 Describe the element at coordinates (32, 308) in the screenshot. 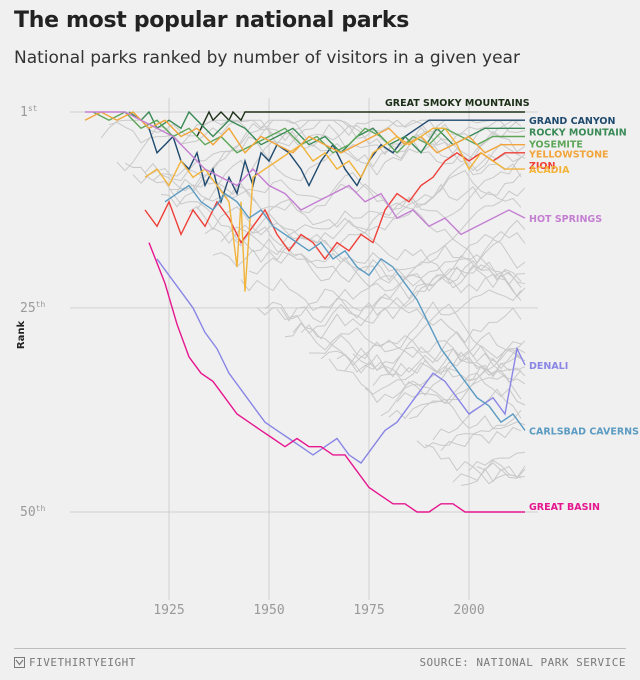

I see `y-tick-label: 25th` at that location.